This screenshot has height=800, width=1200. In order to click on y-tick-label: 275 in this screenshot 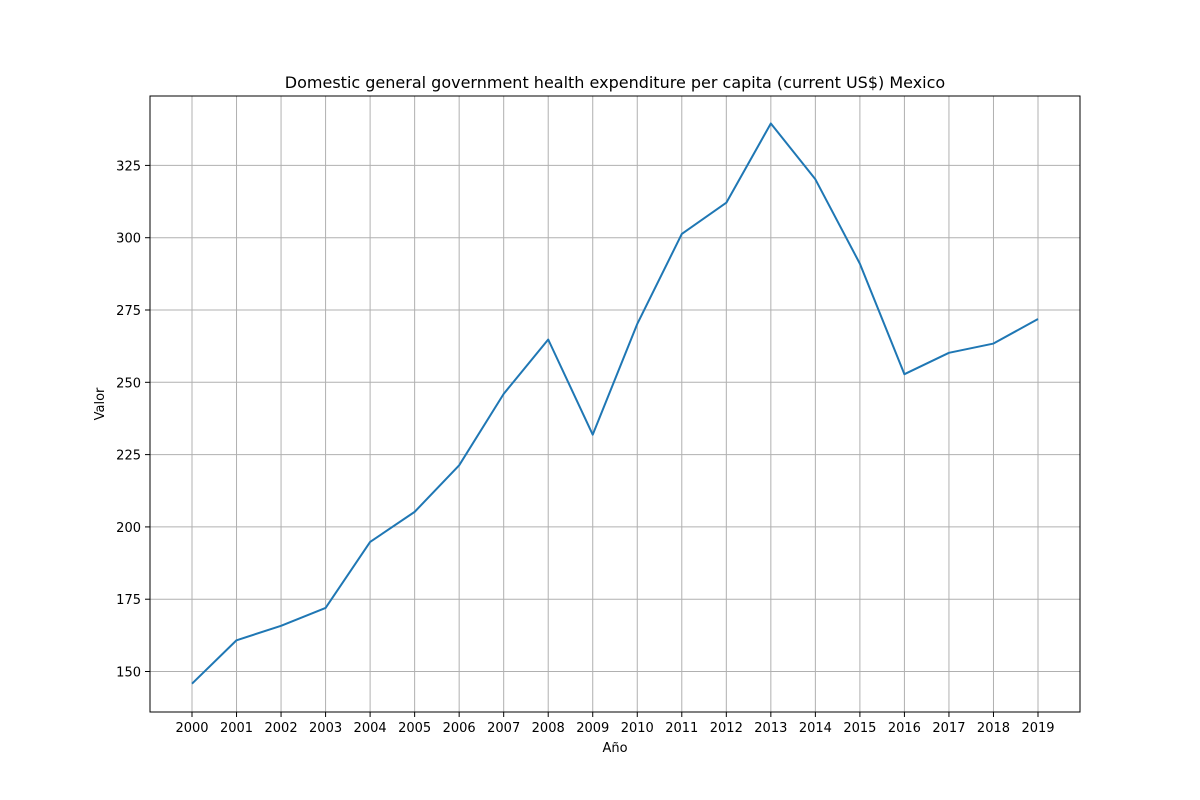, I will do `click(128, 311)`.